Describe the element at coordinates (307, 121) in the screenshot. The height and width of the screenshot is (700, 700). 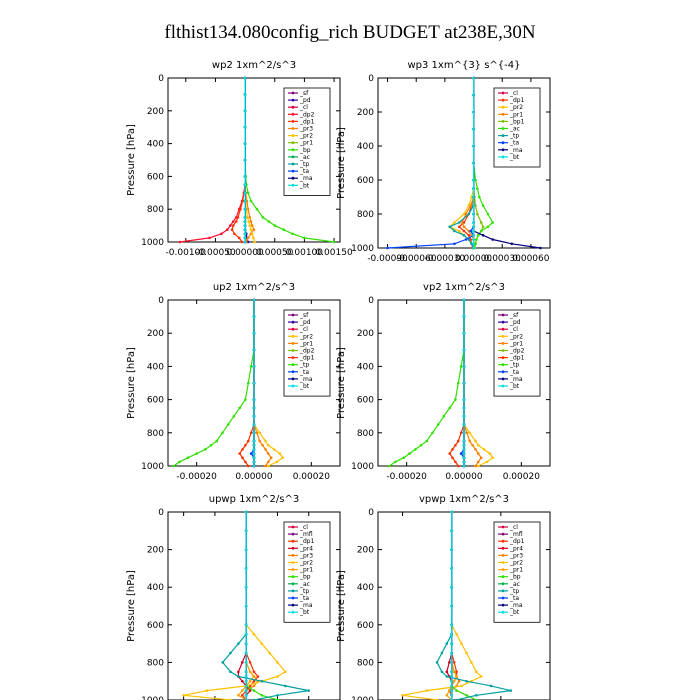
I see `legend-label: _dp1` at that location.